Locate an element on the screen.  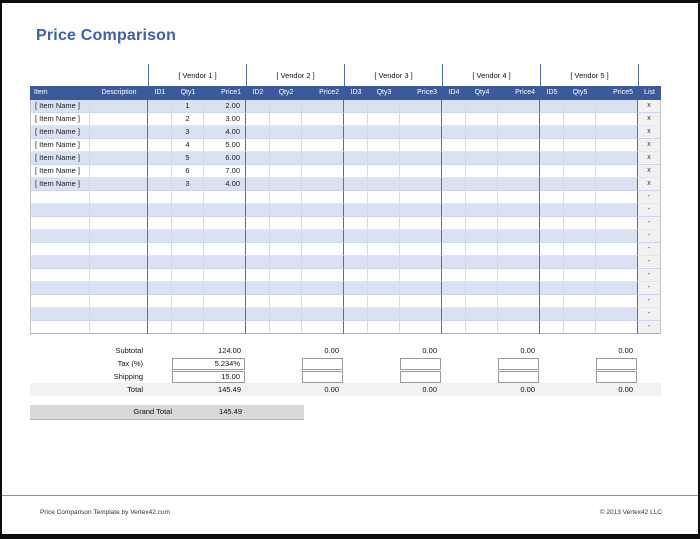
vendor-group-label: [ Vendor 5 ] is located at coordinates (589, 75).